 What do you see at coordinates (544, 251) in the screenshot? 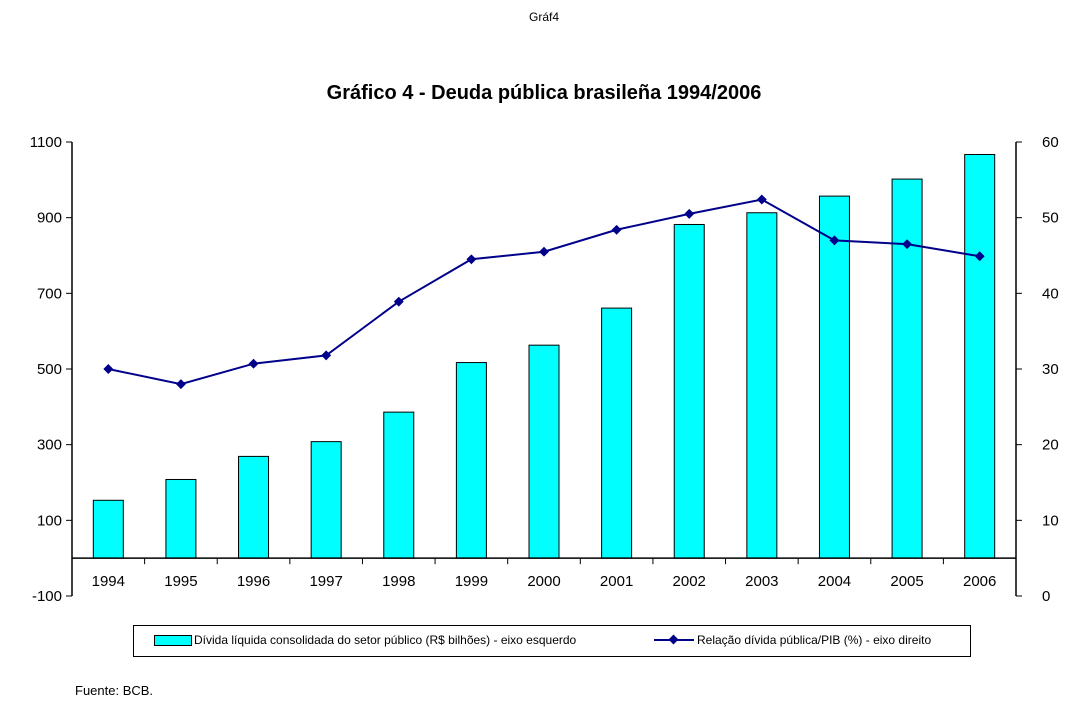
I see `ratio-point-2000` at bounding box center [544, 251].